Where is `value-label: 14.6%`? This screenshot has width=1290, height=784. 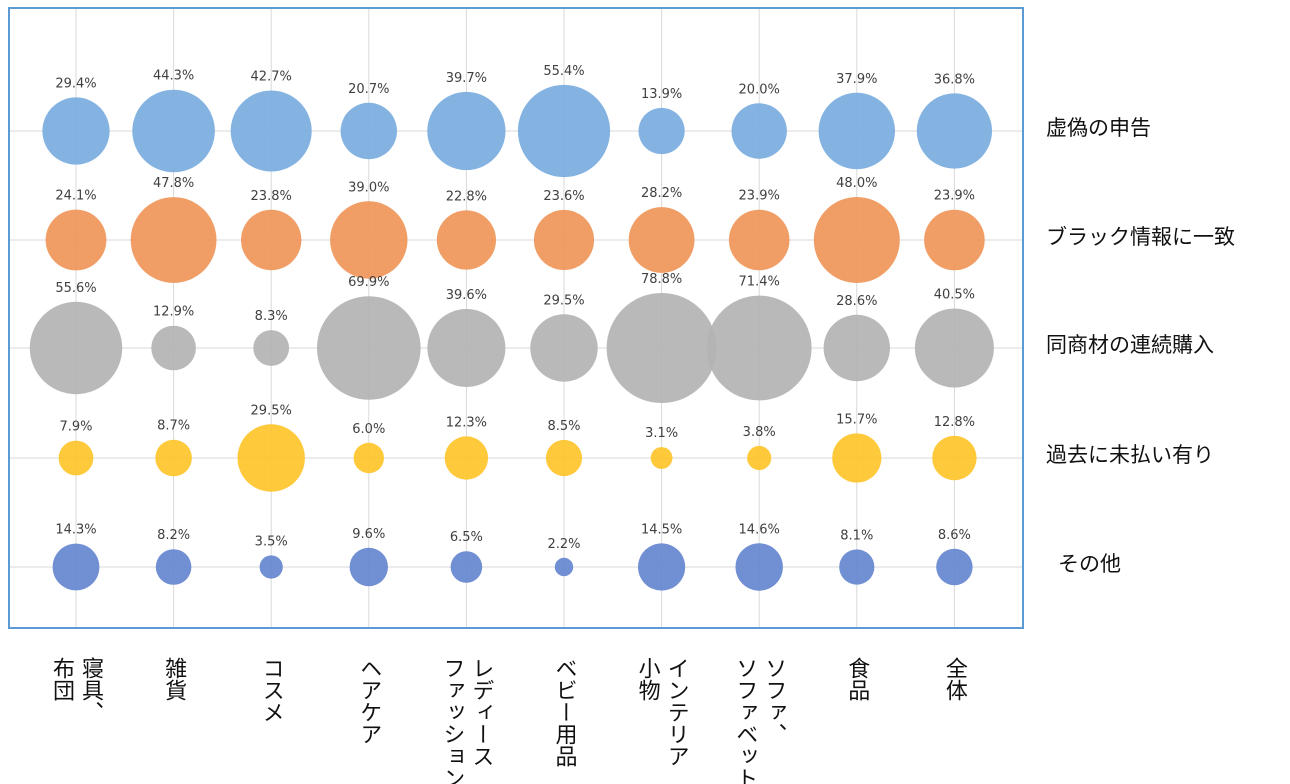
value-label: 14.6% is located at coordinates (759, 529).